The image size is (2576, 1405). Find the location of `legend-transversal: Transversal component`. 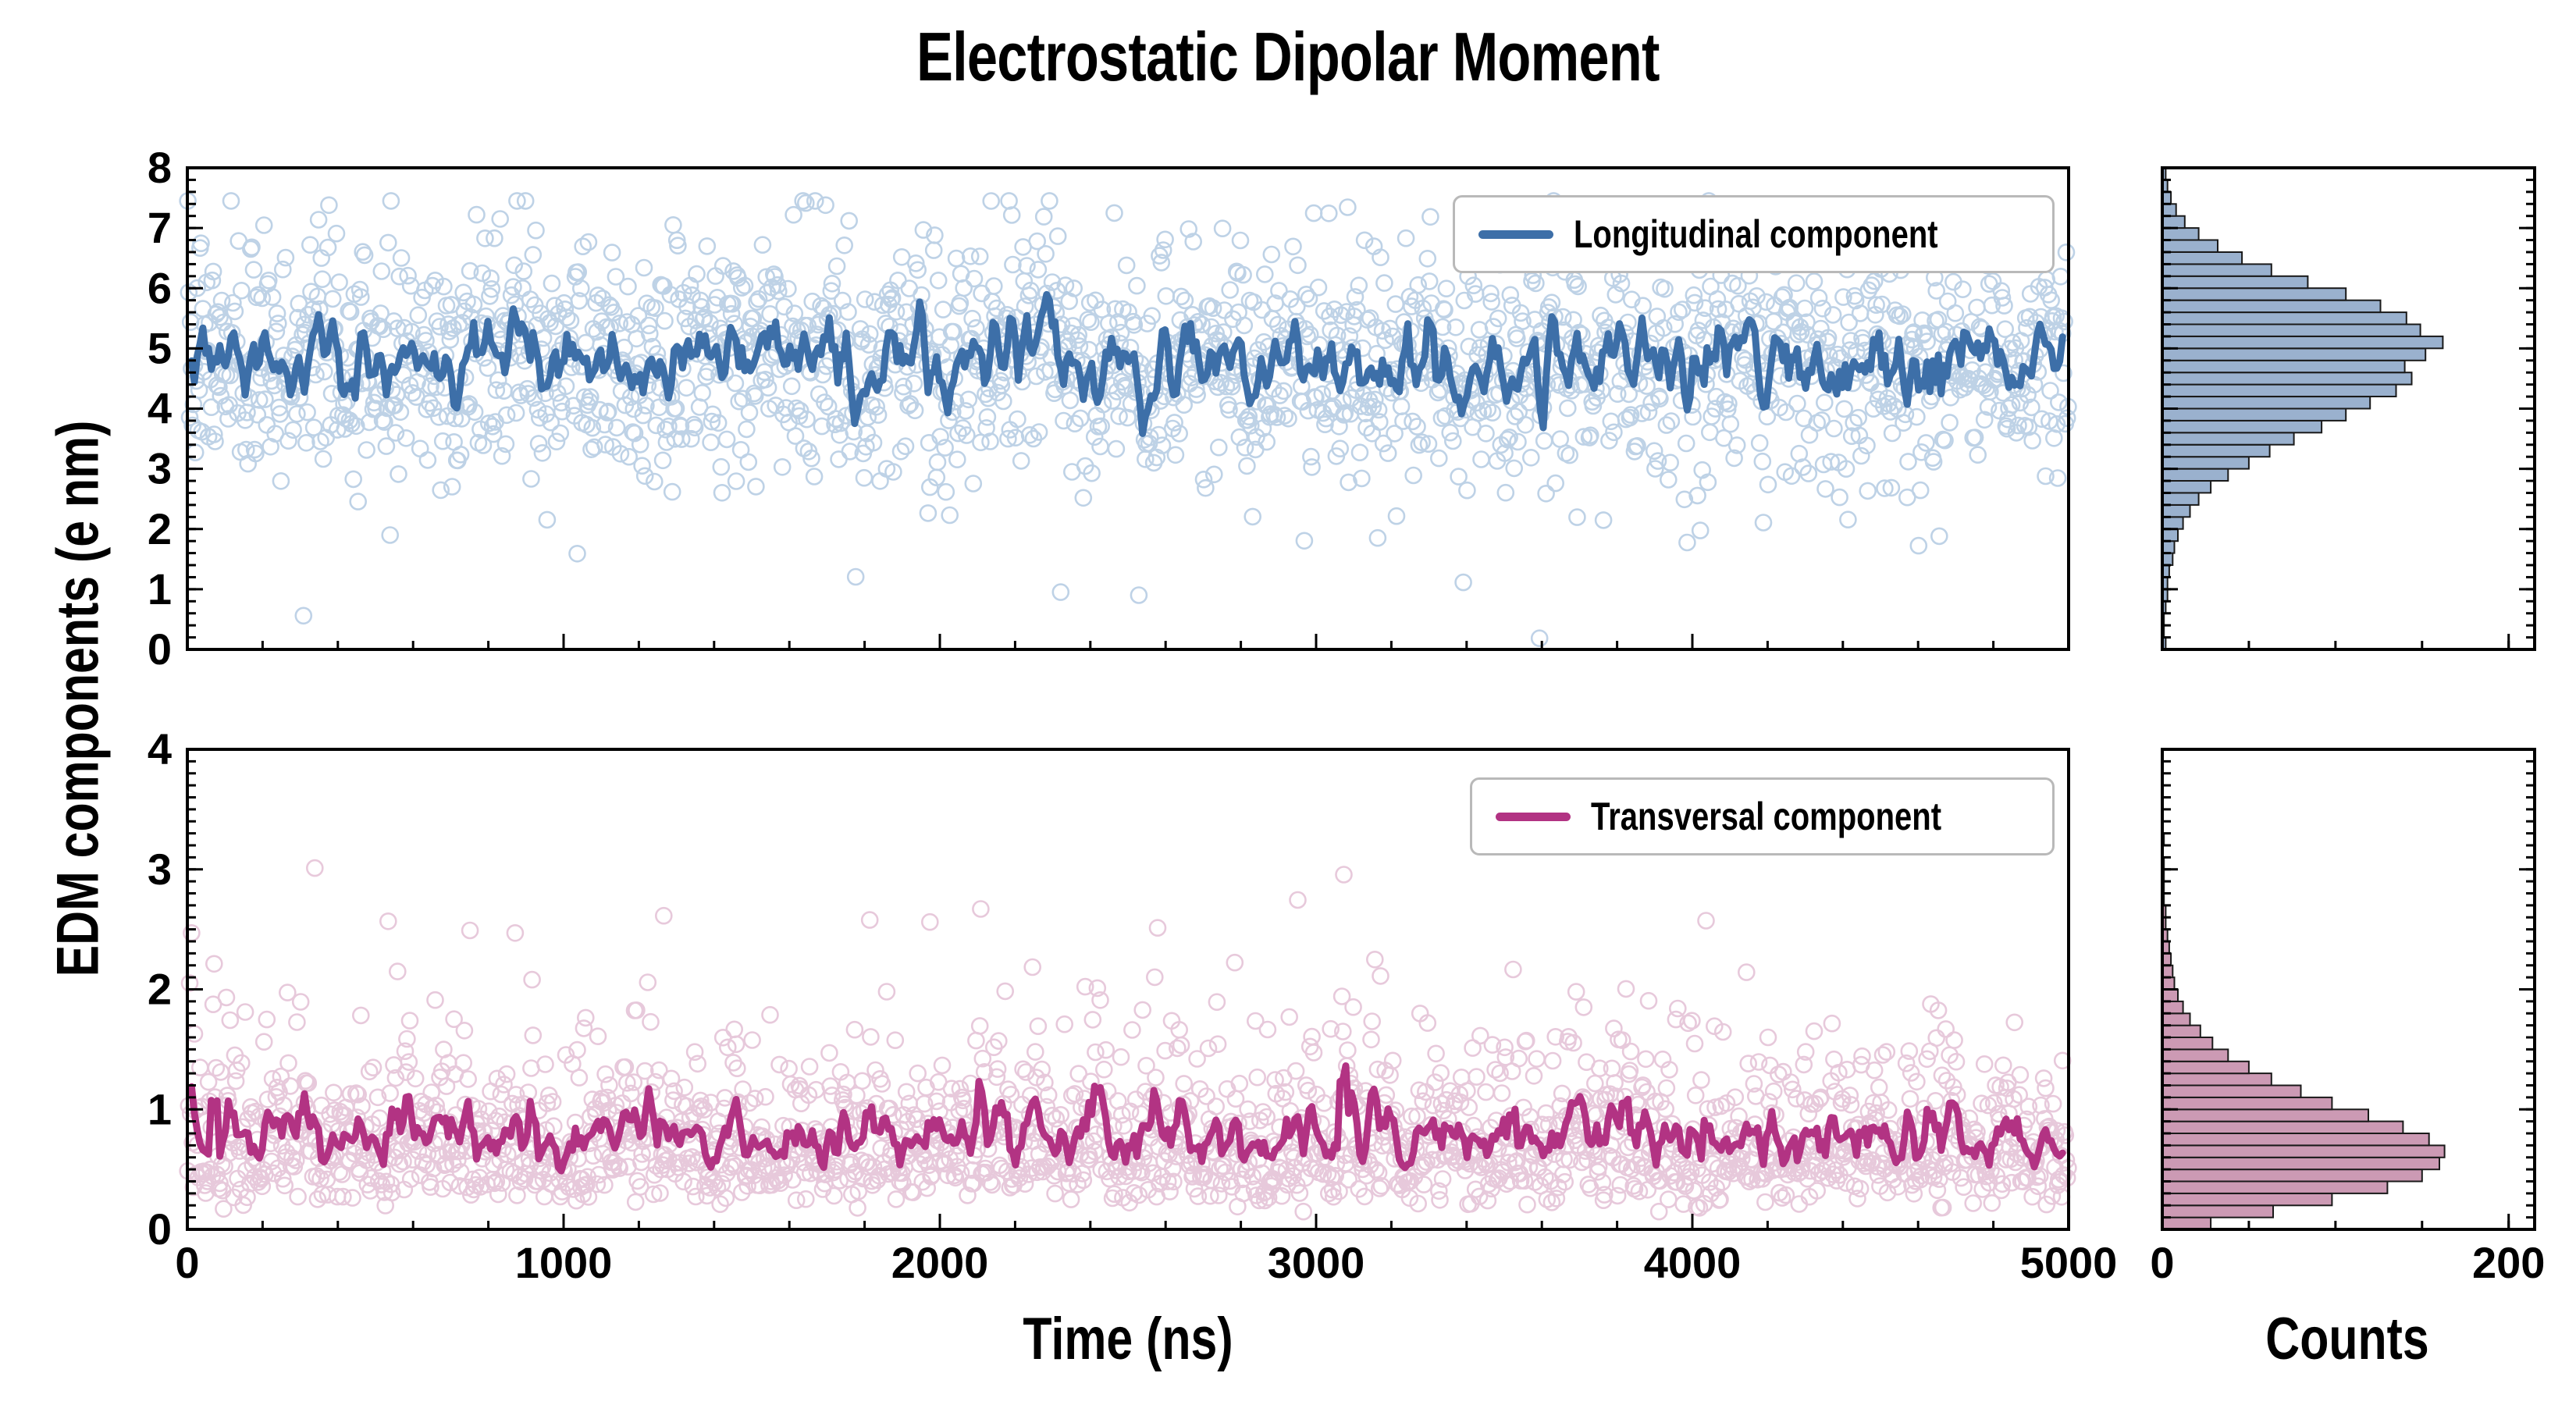

legend-transversal: Transversal component is located at coordinates (1762, 816).